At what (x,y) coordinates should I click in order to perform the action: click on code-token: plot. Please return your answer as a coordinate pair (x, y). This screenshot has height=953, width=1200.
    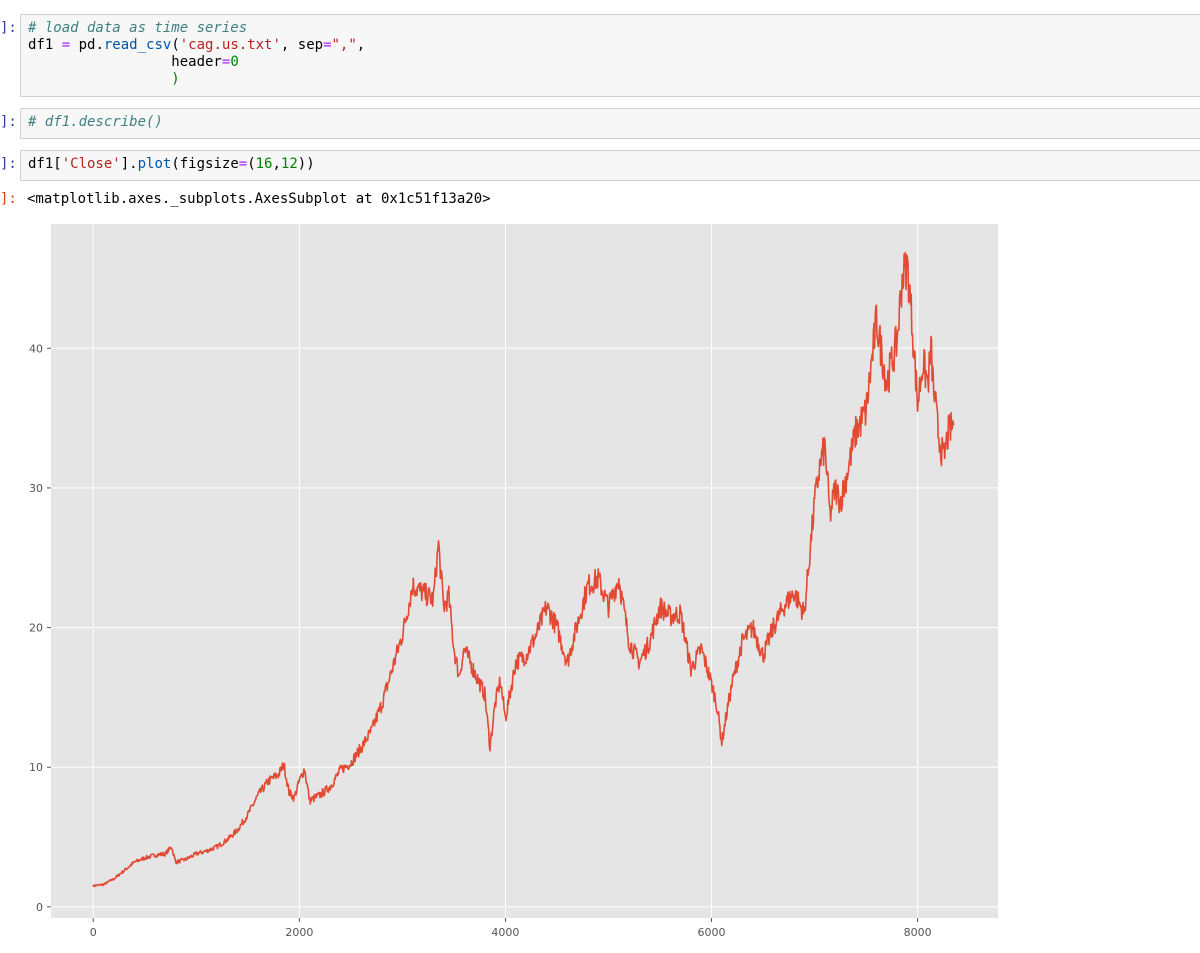
    Looking at the image, I should click on (154, 164).